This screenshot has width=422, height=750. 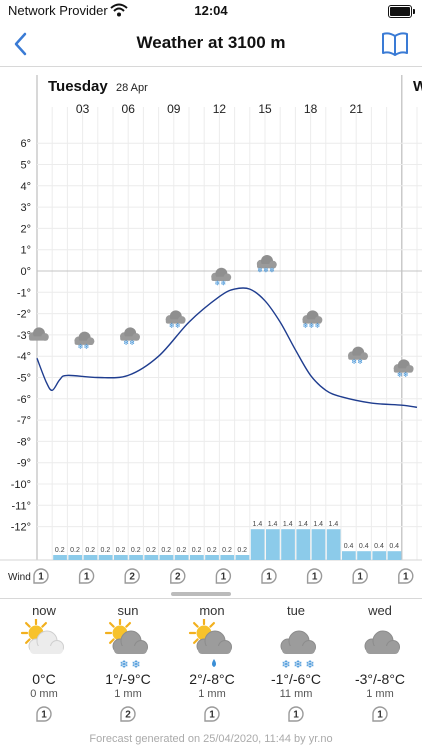 What do you see at coordinates (24, 357) in the screenshot?
I see `y-tick-label: -4°` at bounding box center [24, 357].